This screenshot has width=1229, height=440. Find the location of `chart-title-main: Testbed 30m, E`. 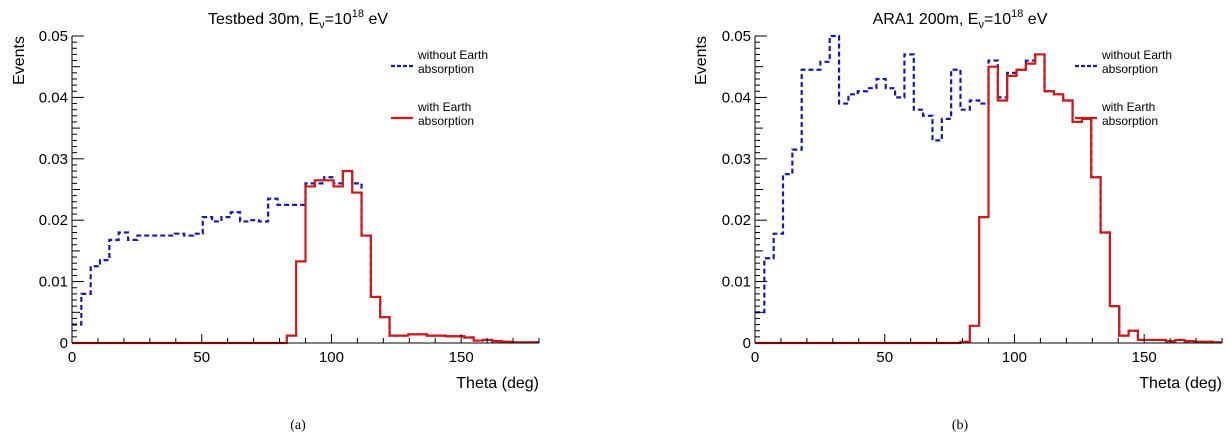

chart-title-main: Testbed 30m, E is located at coordinates (263, 19).